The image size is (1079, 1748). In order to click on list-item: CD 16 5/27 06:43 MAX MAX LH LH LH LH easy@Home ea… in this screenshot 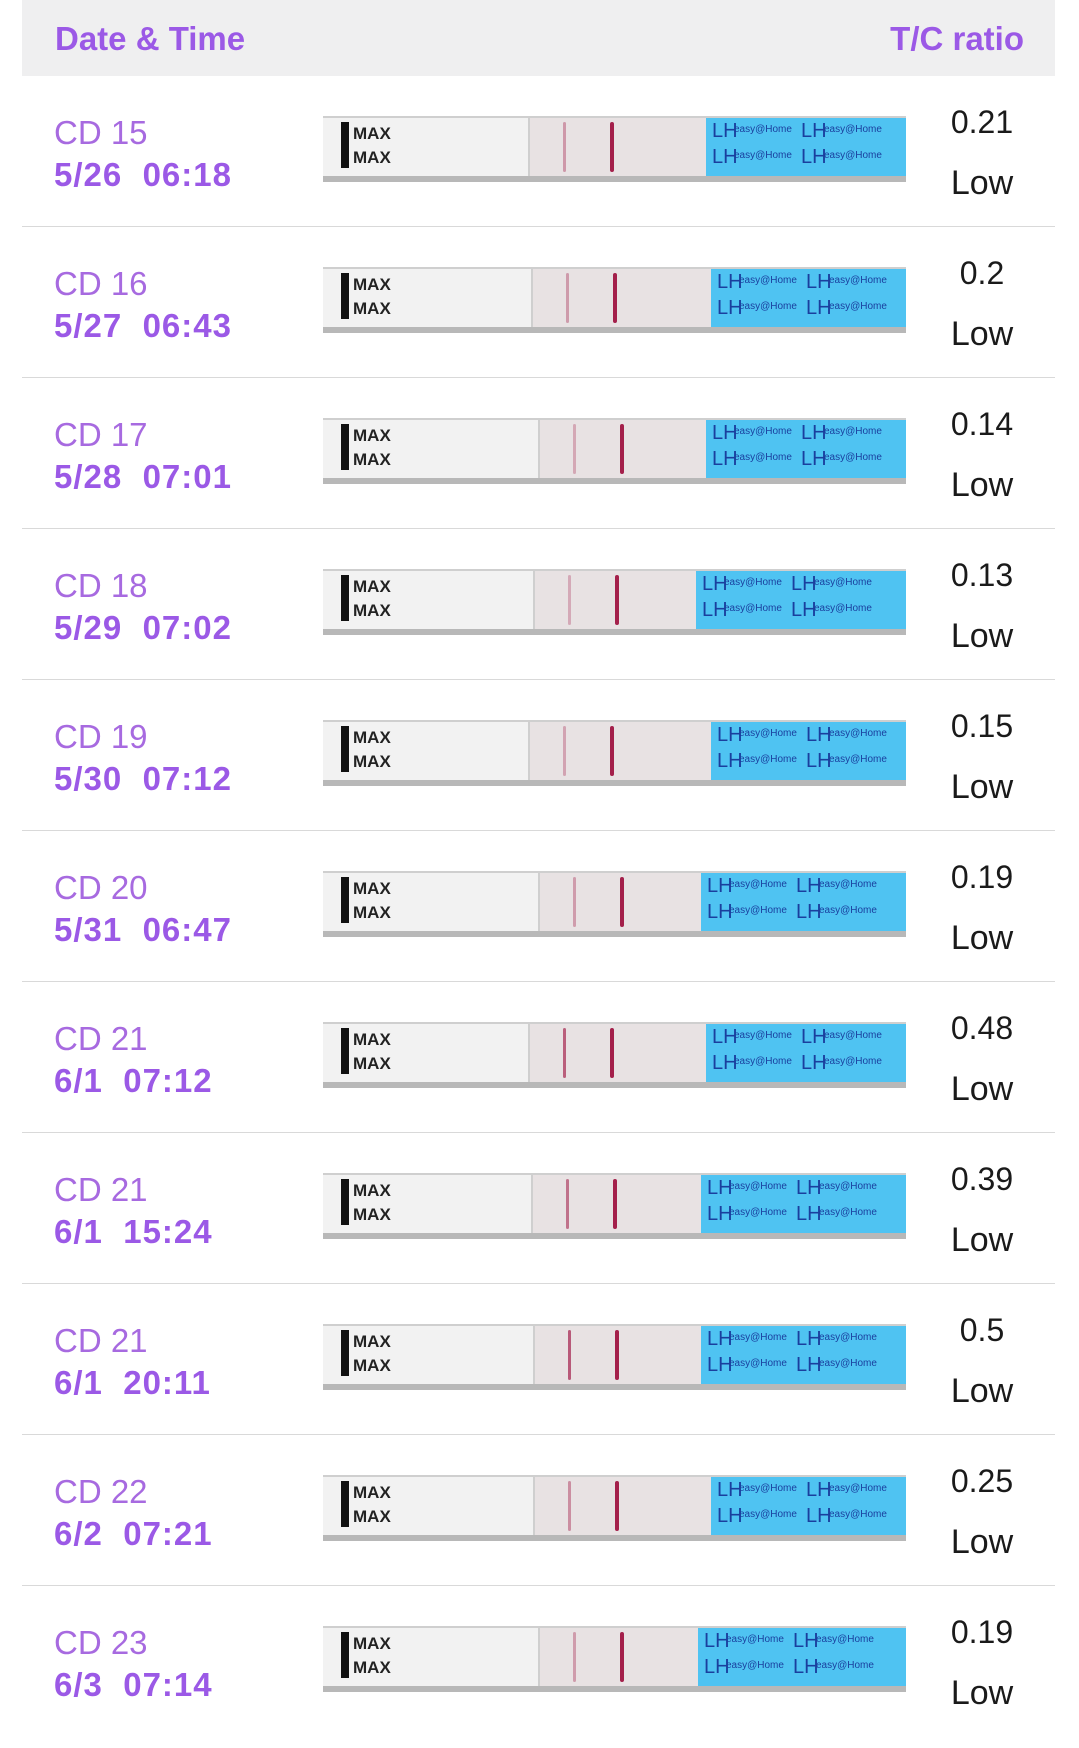, I will do `click(539, 302)`.